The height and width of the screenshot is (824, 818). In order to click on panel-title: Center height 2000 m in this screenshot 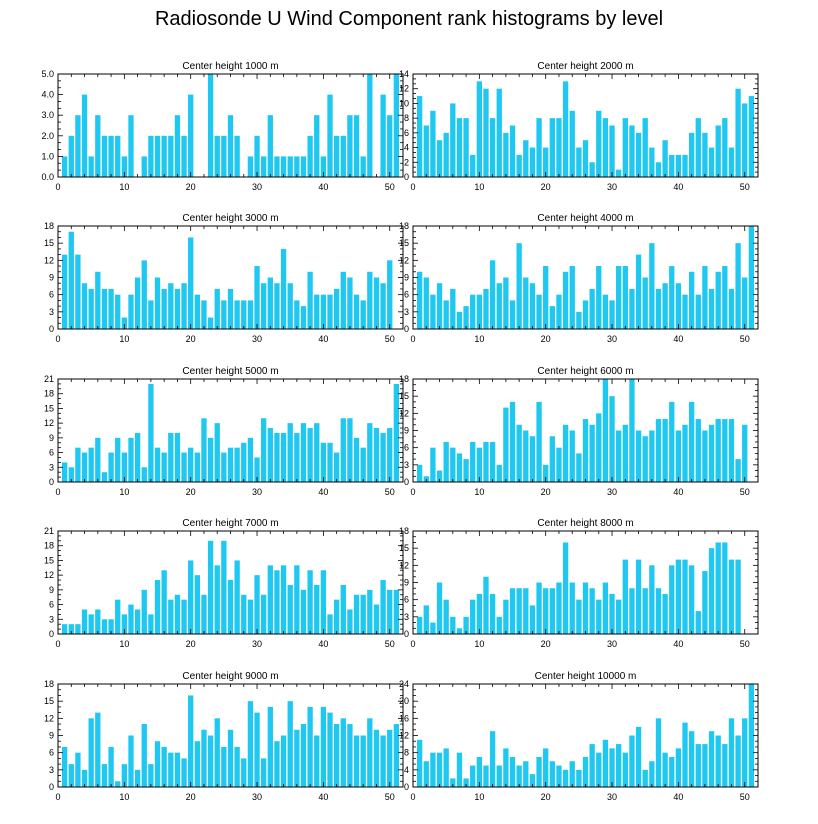, I will do `click(585, 66)`.